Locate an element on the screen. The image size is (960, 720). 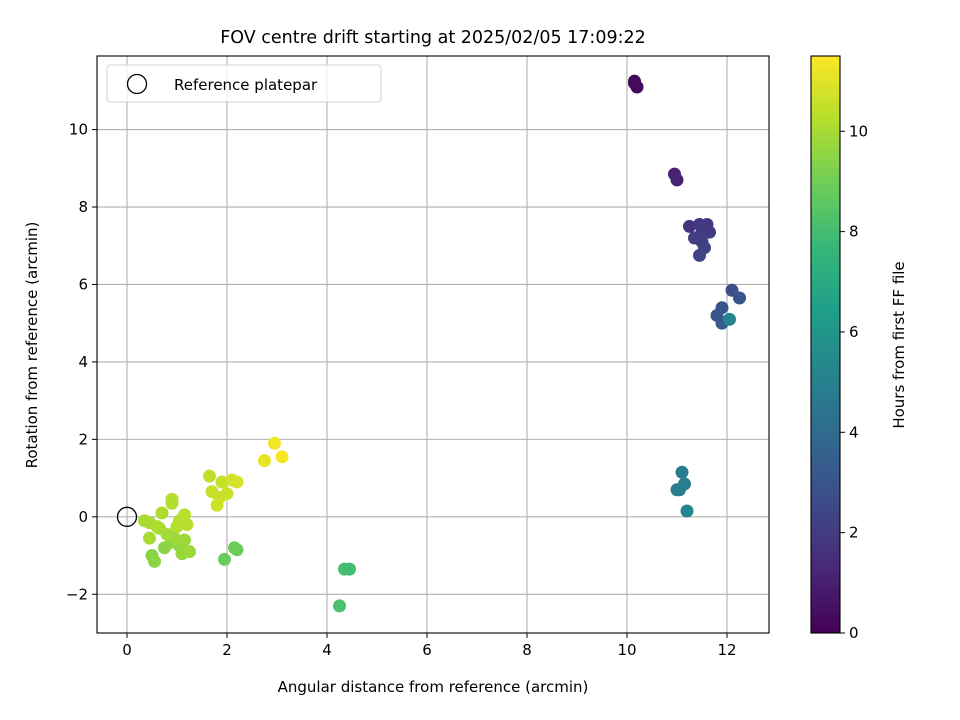
legend-box is located at coordinates (244, 83).